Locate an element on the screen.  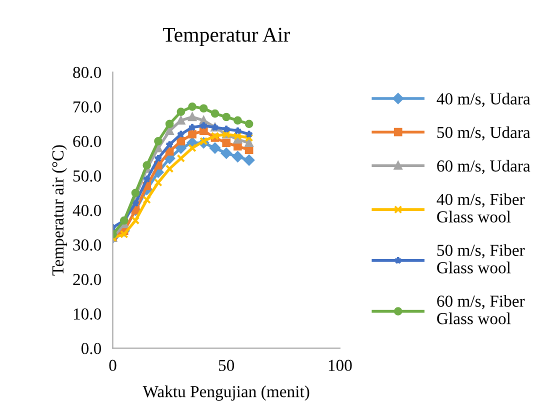
legend-label: 60 m/s, Fiber Glass wool is located at coordinates (481, 309).